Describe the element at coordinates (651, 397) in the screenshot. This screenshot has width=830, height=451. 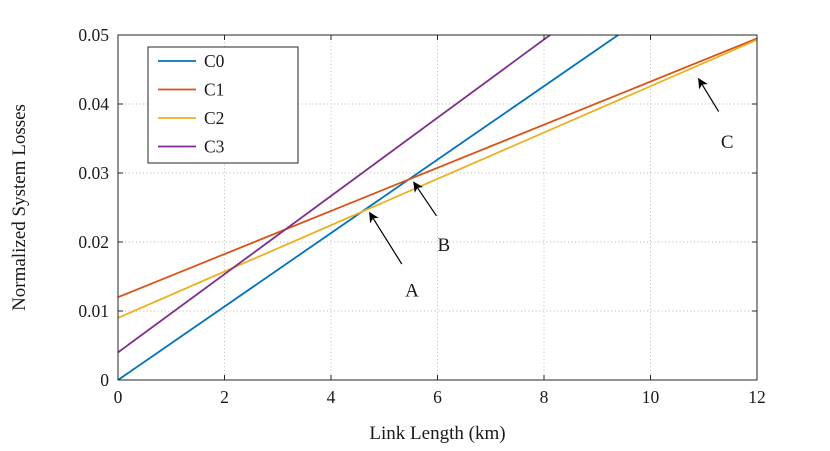
I see `x-tick-label: 10` at that location.